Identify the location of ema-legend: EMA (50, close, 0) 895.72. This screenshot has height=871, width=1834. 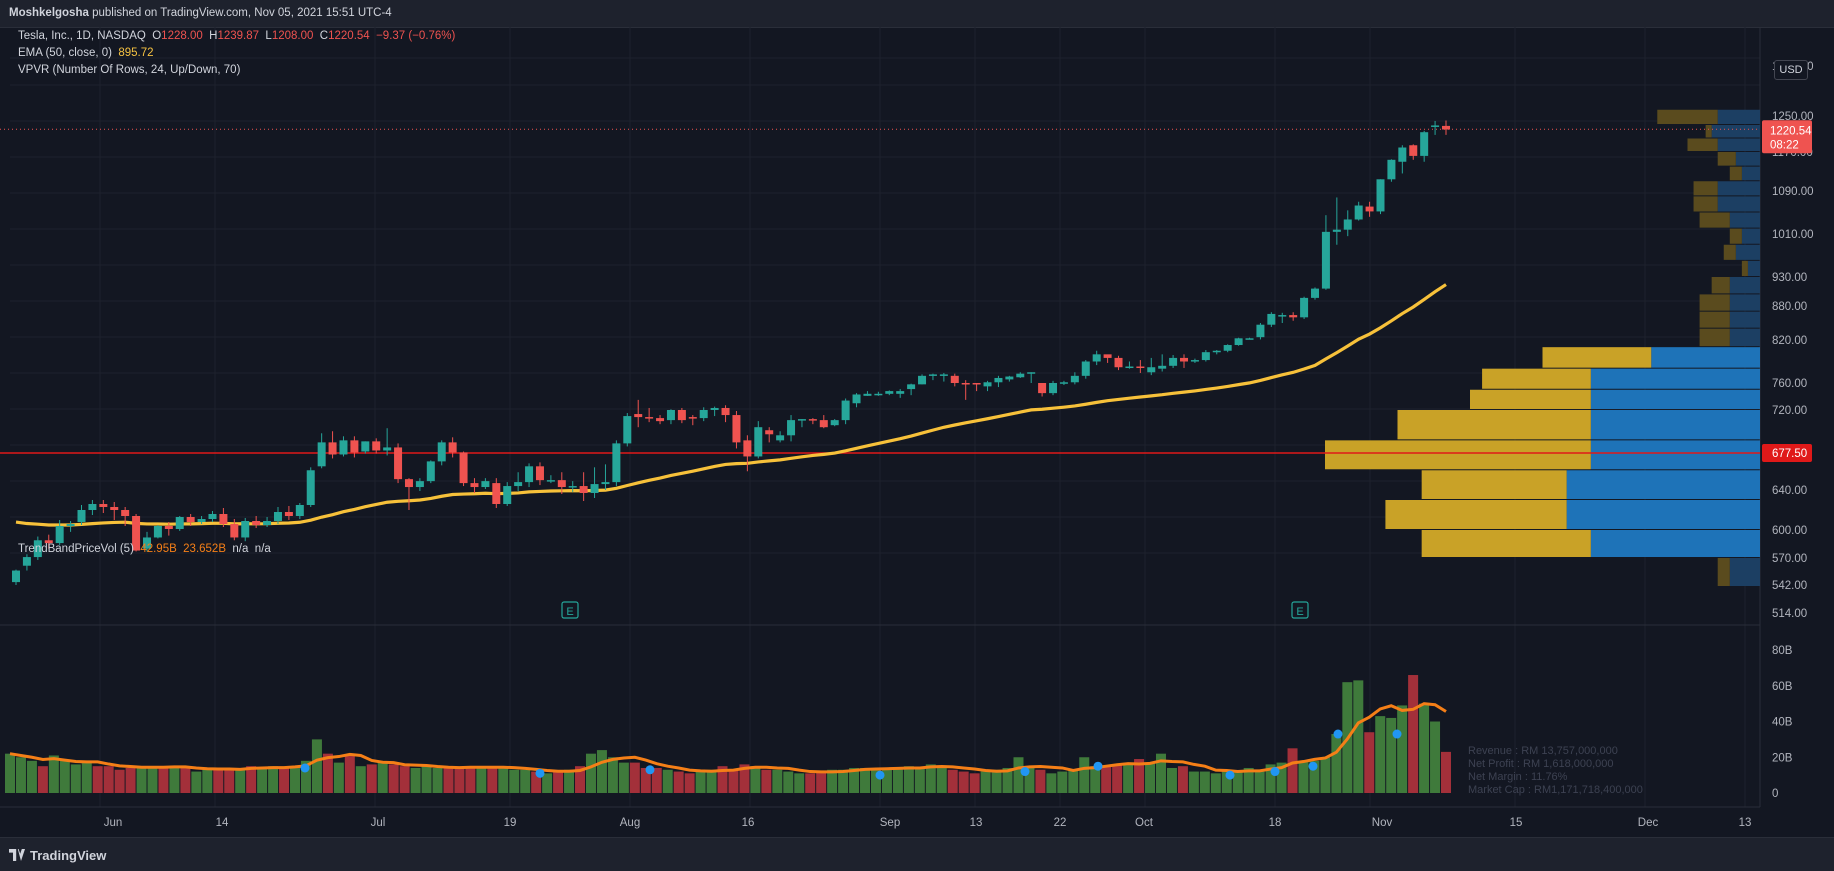
(86, 53).